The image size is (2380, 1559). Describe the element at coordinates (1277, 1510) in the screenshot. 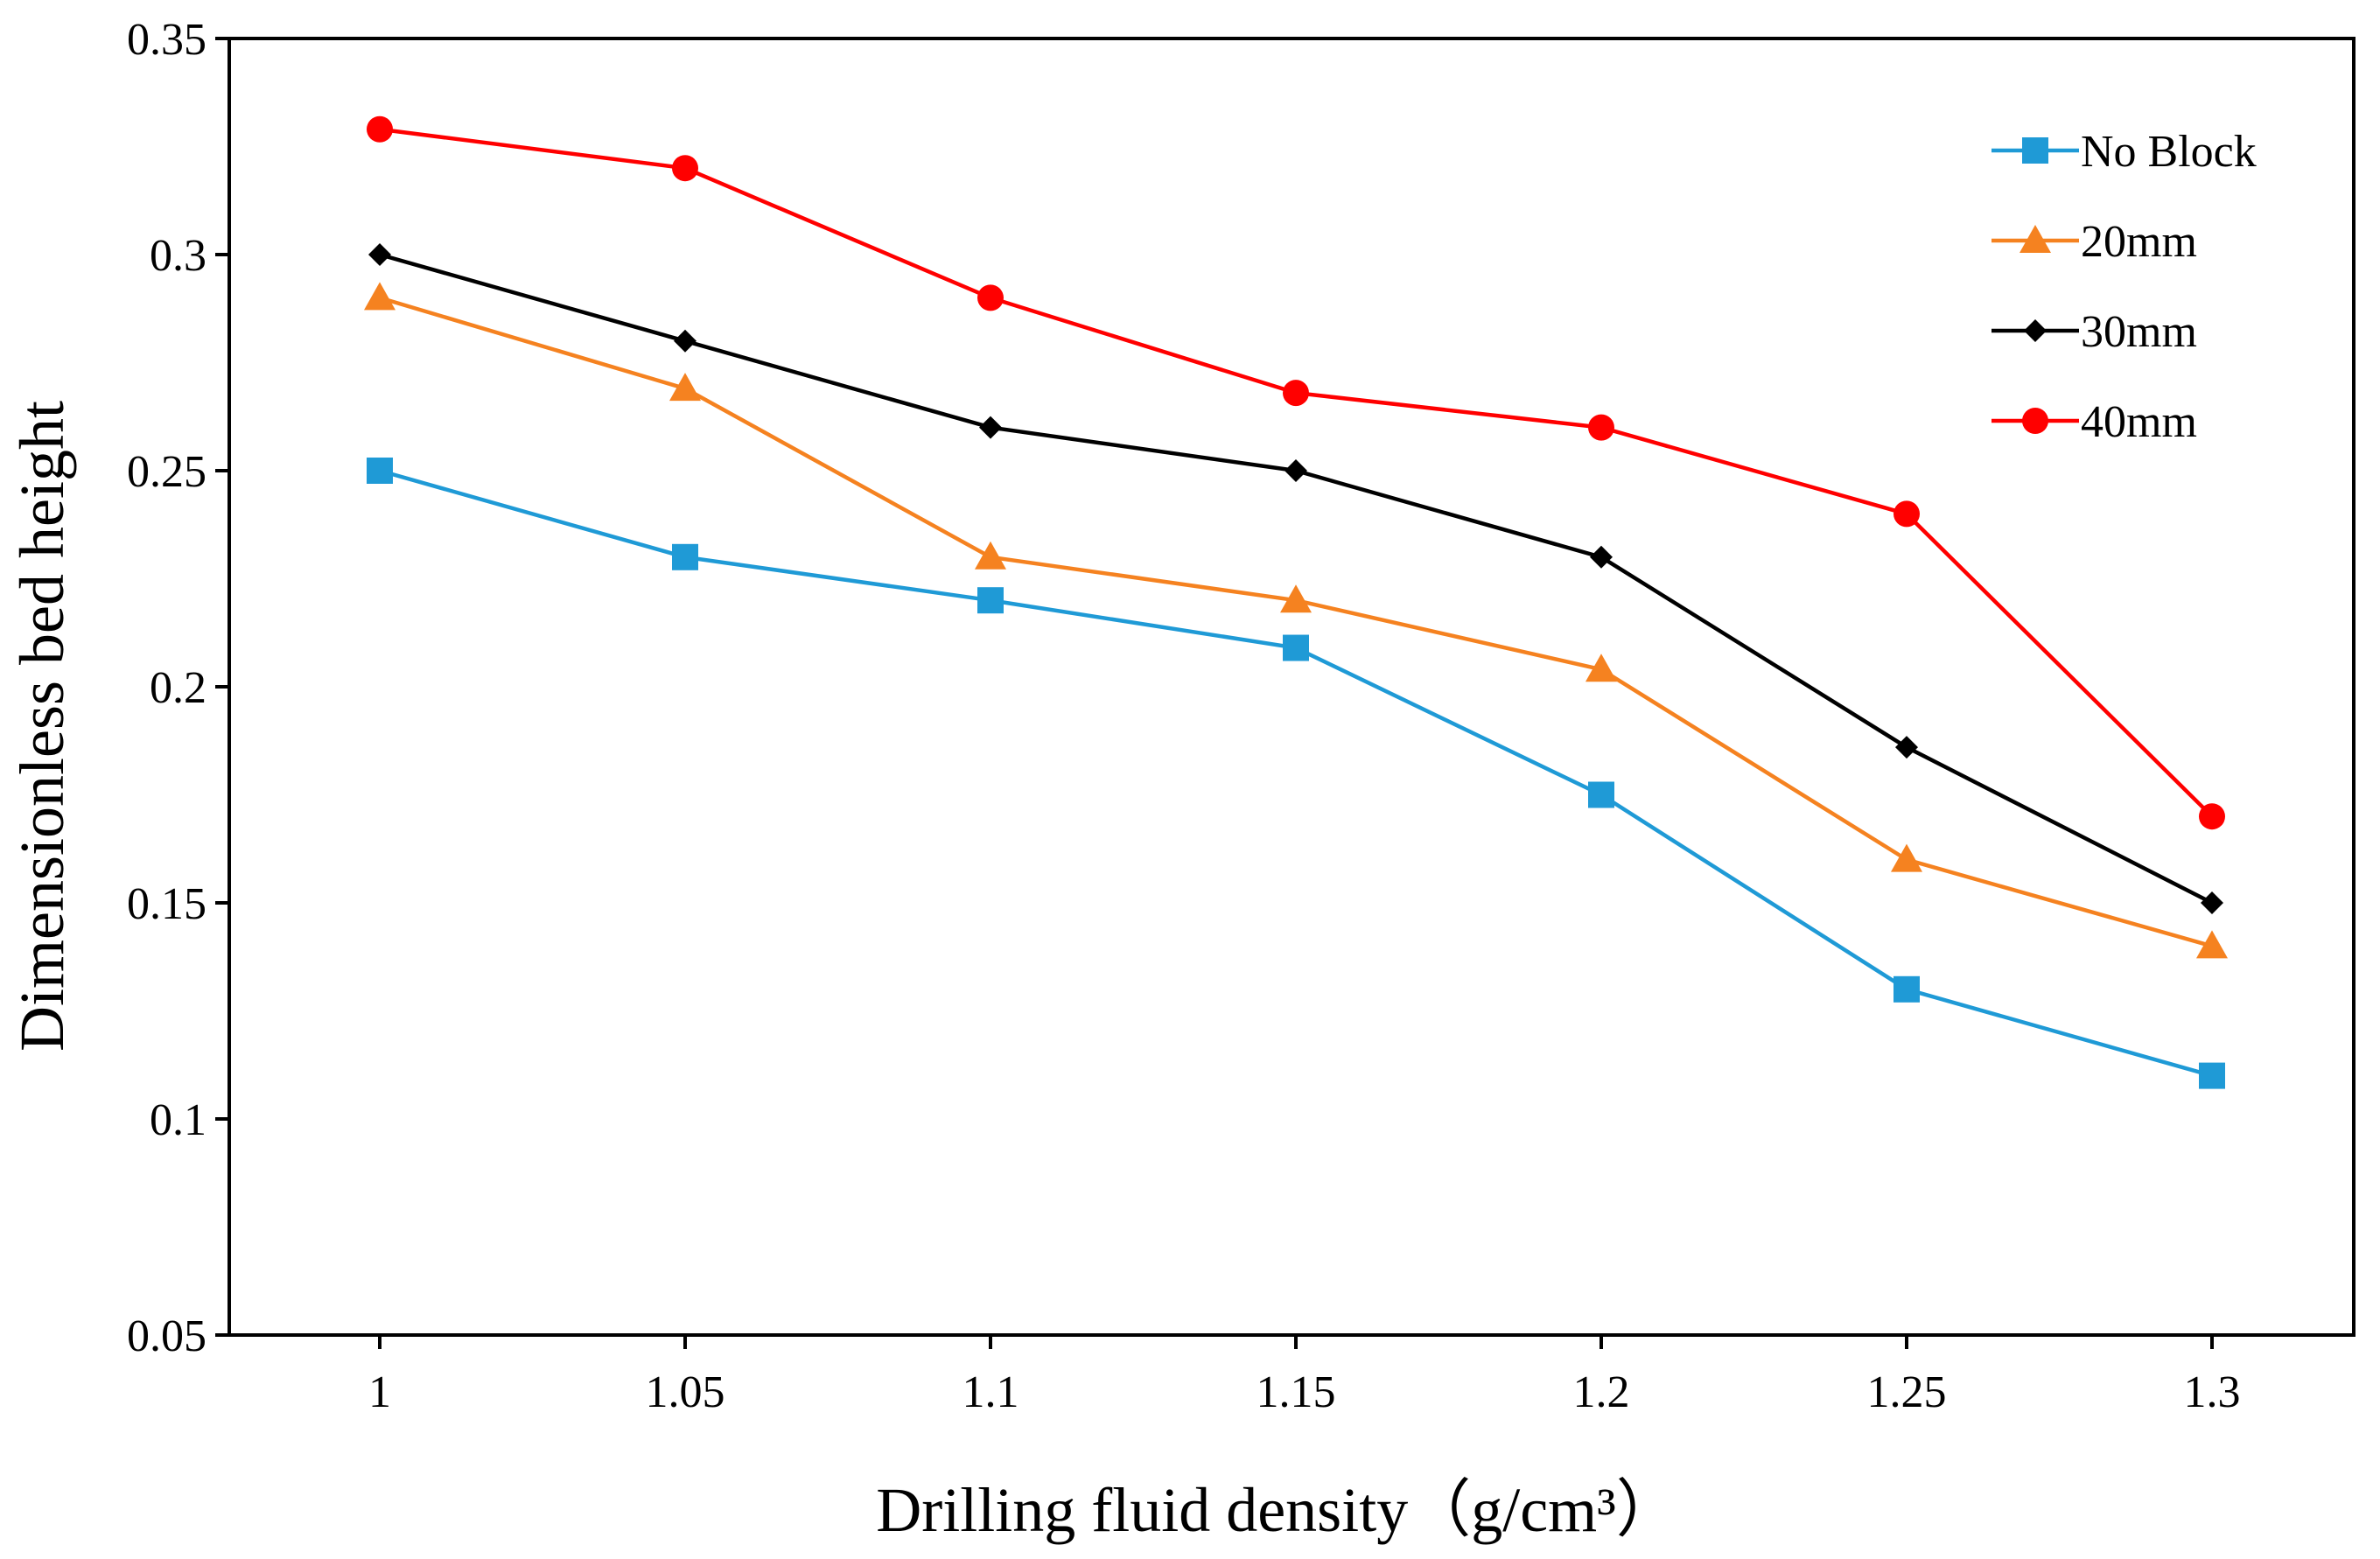

I see `x-axis-label: Drilling fluid density（g/cm³）` at that location.